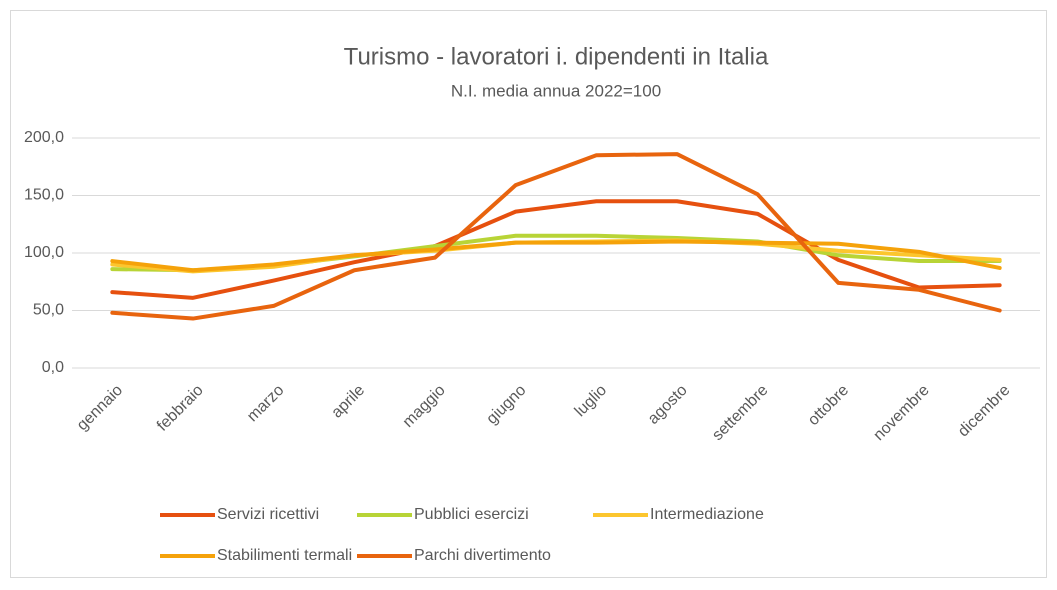 The width and height of the screenshot is (1057, 590). Describe the element at coordinates (44, 195) in the screenshot. I see `y-tick-label: 150,0` at that location.